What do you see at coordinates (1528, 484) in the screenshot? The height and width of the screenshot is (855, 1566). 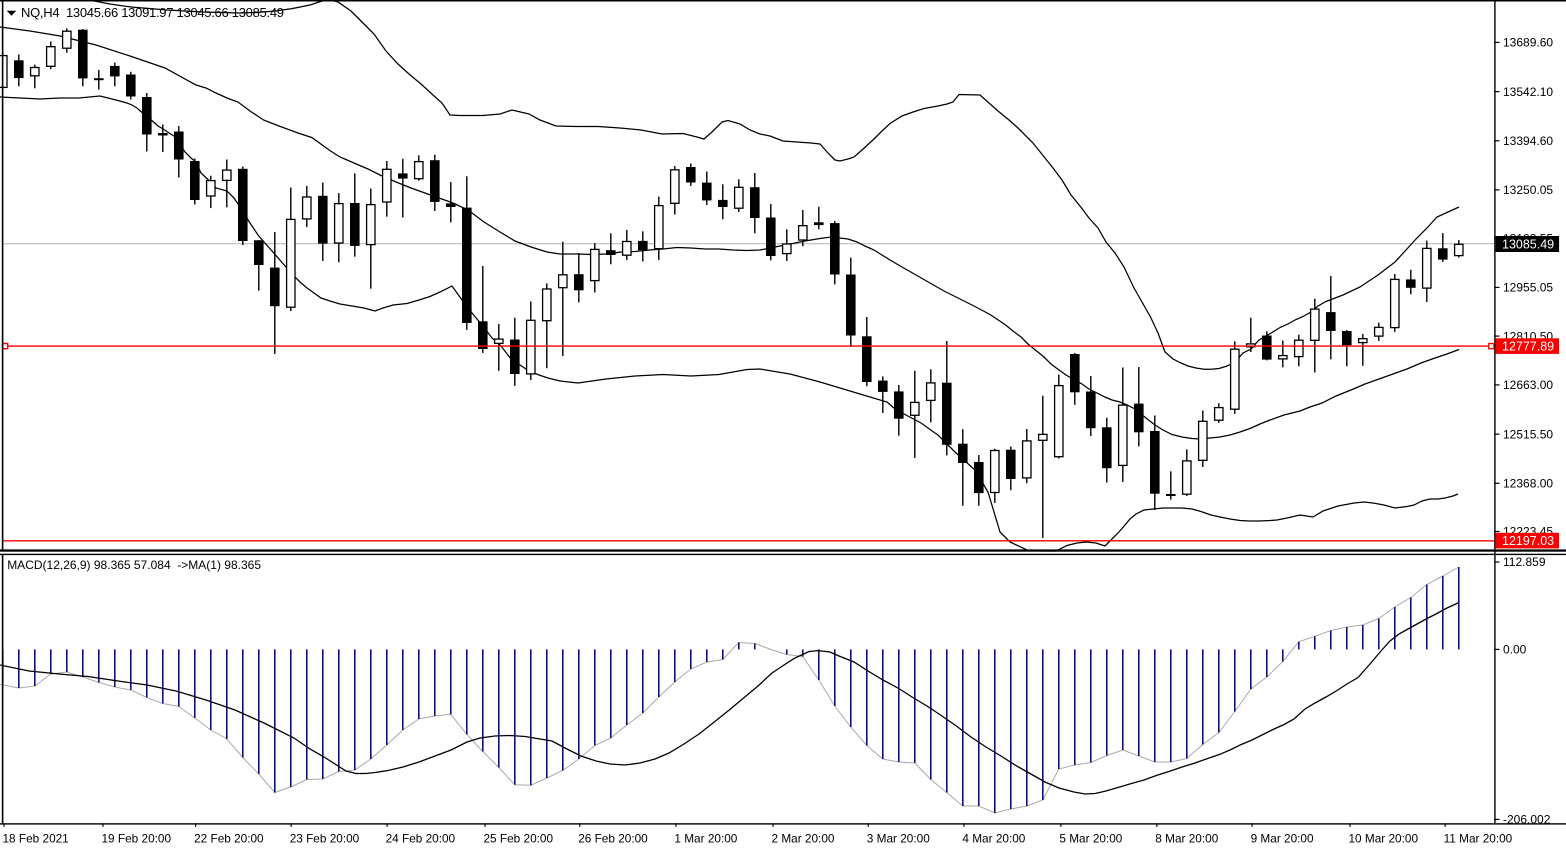 I see `svg-text: 12368.00` at bounding box center [1528, 484].